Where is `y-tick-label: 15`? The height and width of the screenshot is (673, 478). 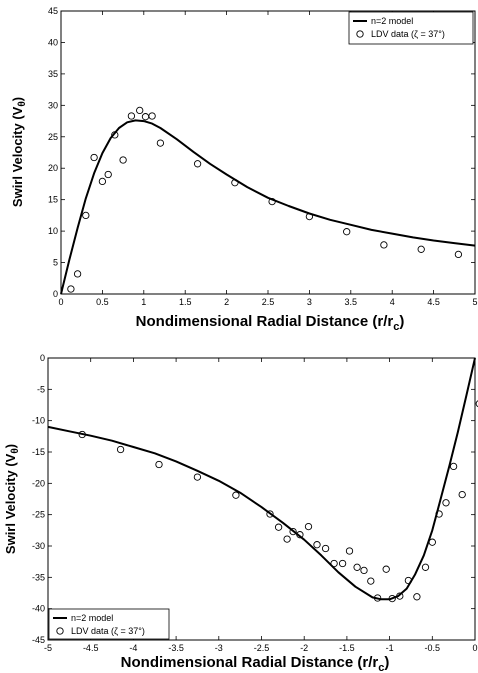 y-tick-label: 15 is located at coordinates (53, 200).